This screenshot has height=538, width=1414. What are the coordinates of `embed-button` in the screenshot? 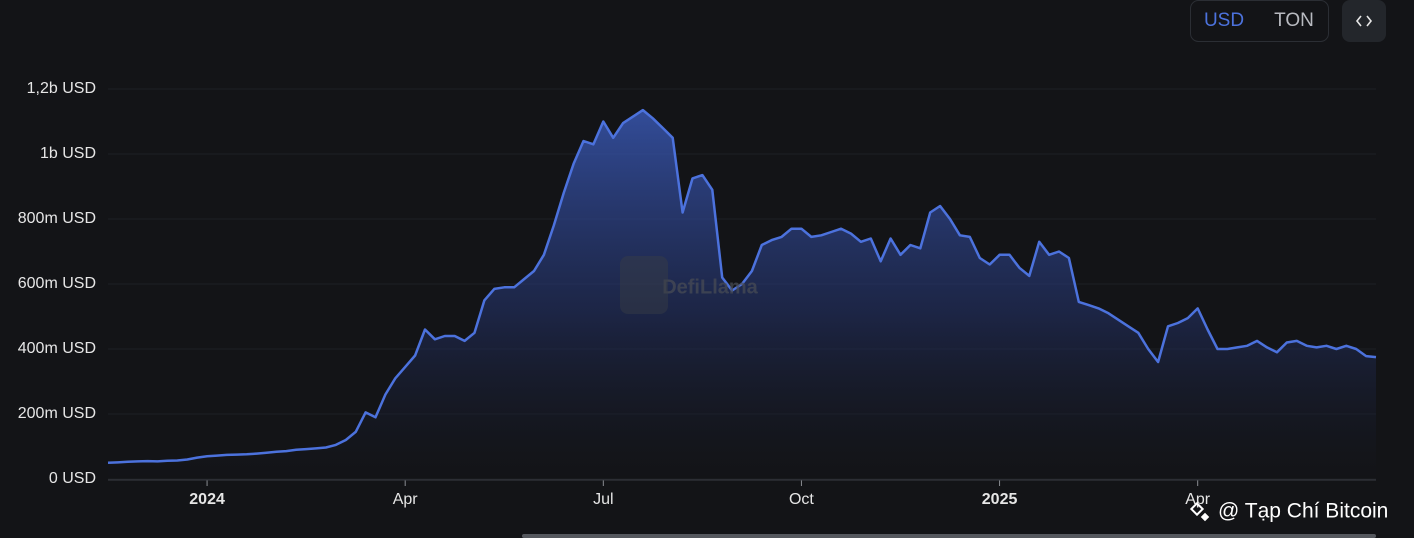 It's located at (1364, 21).